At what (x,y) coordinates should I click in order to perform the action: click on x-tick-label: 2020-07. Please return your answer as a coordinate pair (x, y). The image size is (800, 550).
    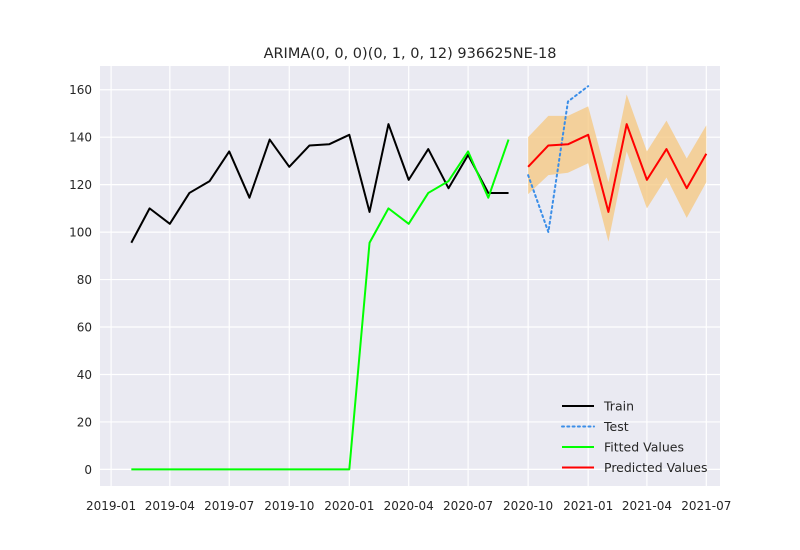
    Looking at the image, I should click on (468, 506).